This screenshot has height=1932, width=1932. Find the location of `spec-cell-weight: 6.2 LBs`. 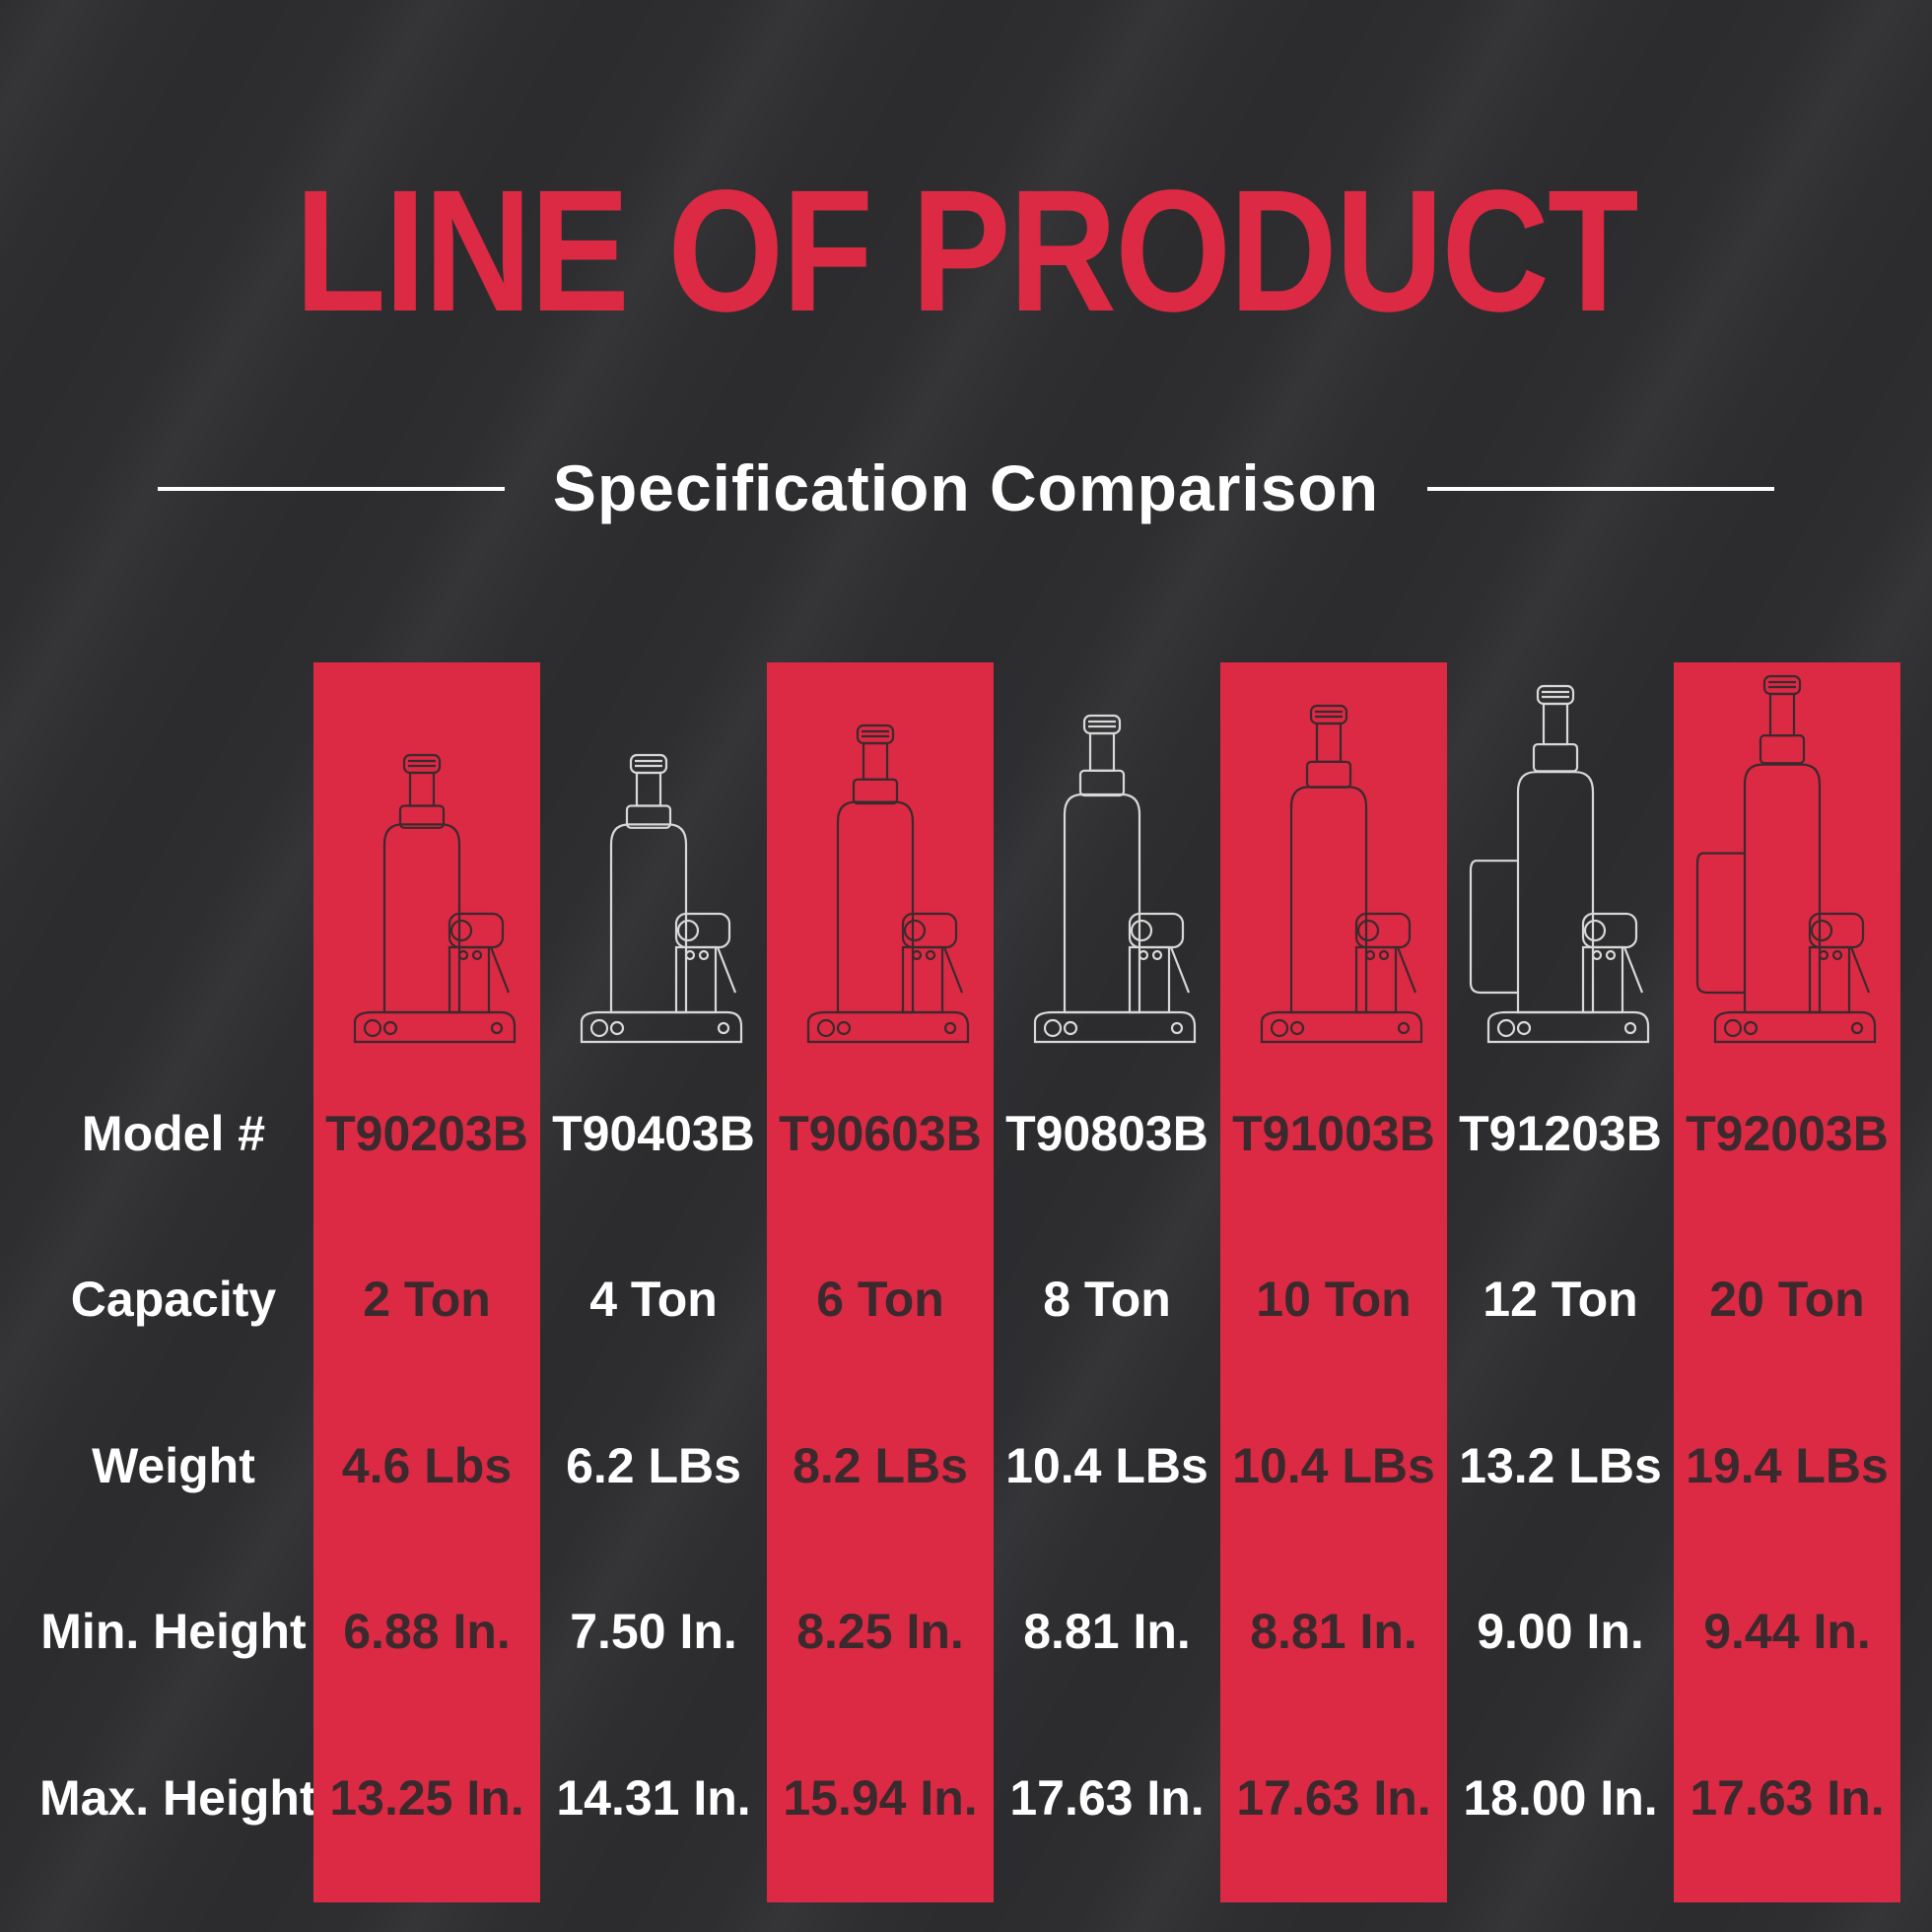

spec-cell-weight: 6.2 LBs is located at coordinates (653, 1466).